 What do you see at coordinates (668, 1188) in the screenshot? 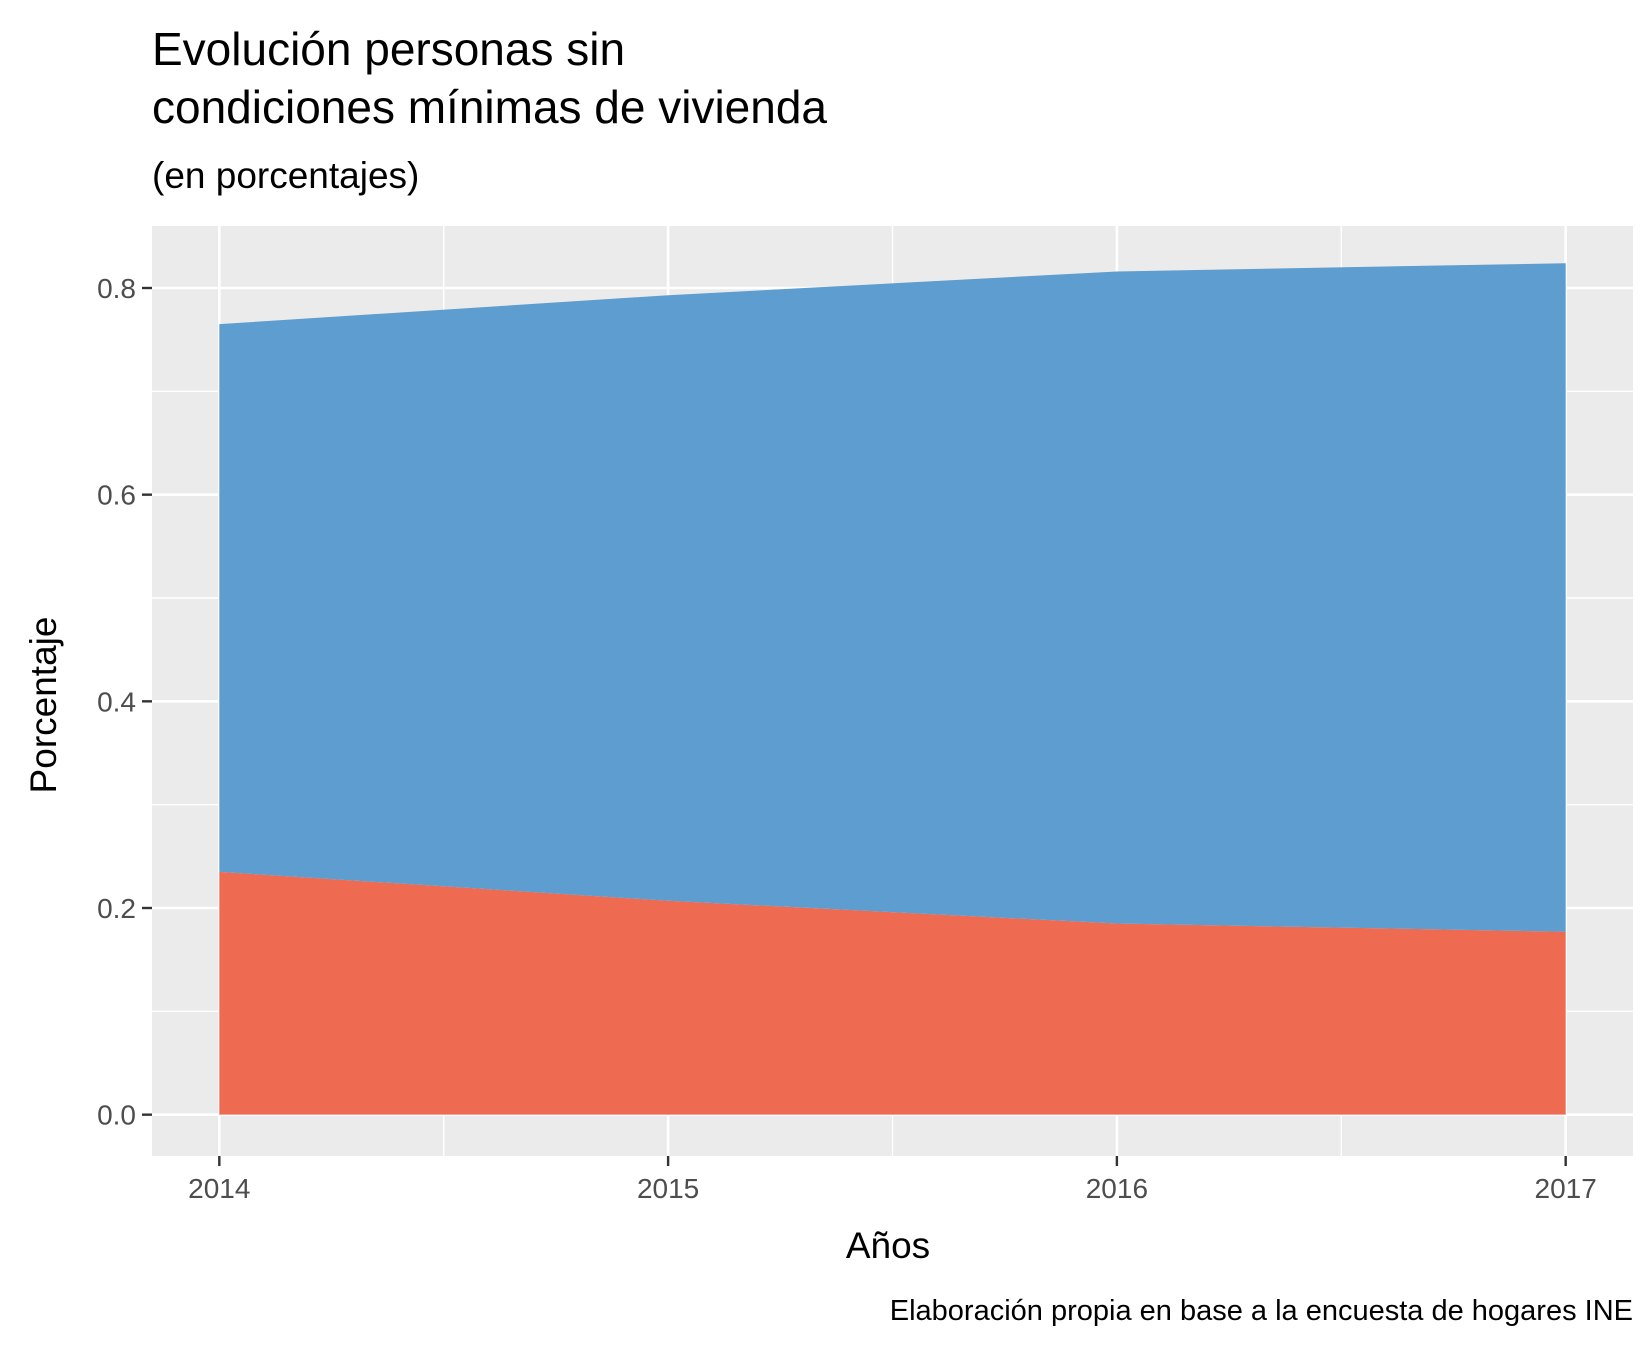
I see `x-tick-label: 2015` at bounding box center [668, 1188].